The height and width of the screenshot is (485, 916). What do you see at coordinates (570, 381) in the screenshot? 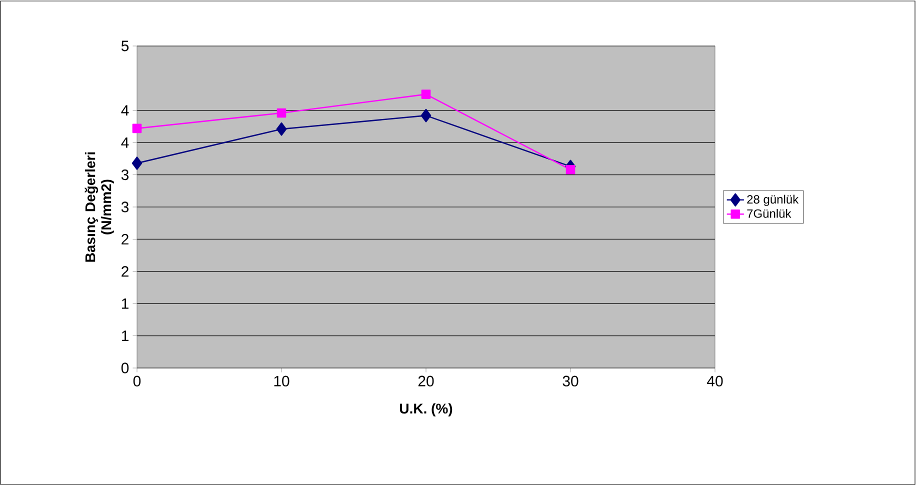
I see `x-tick-label: 30` at bounding box center [570, 381].